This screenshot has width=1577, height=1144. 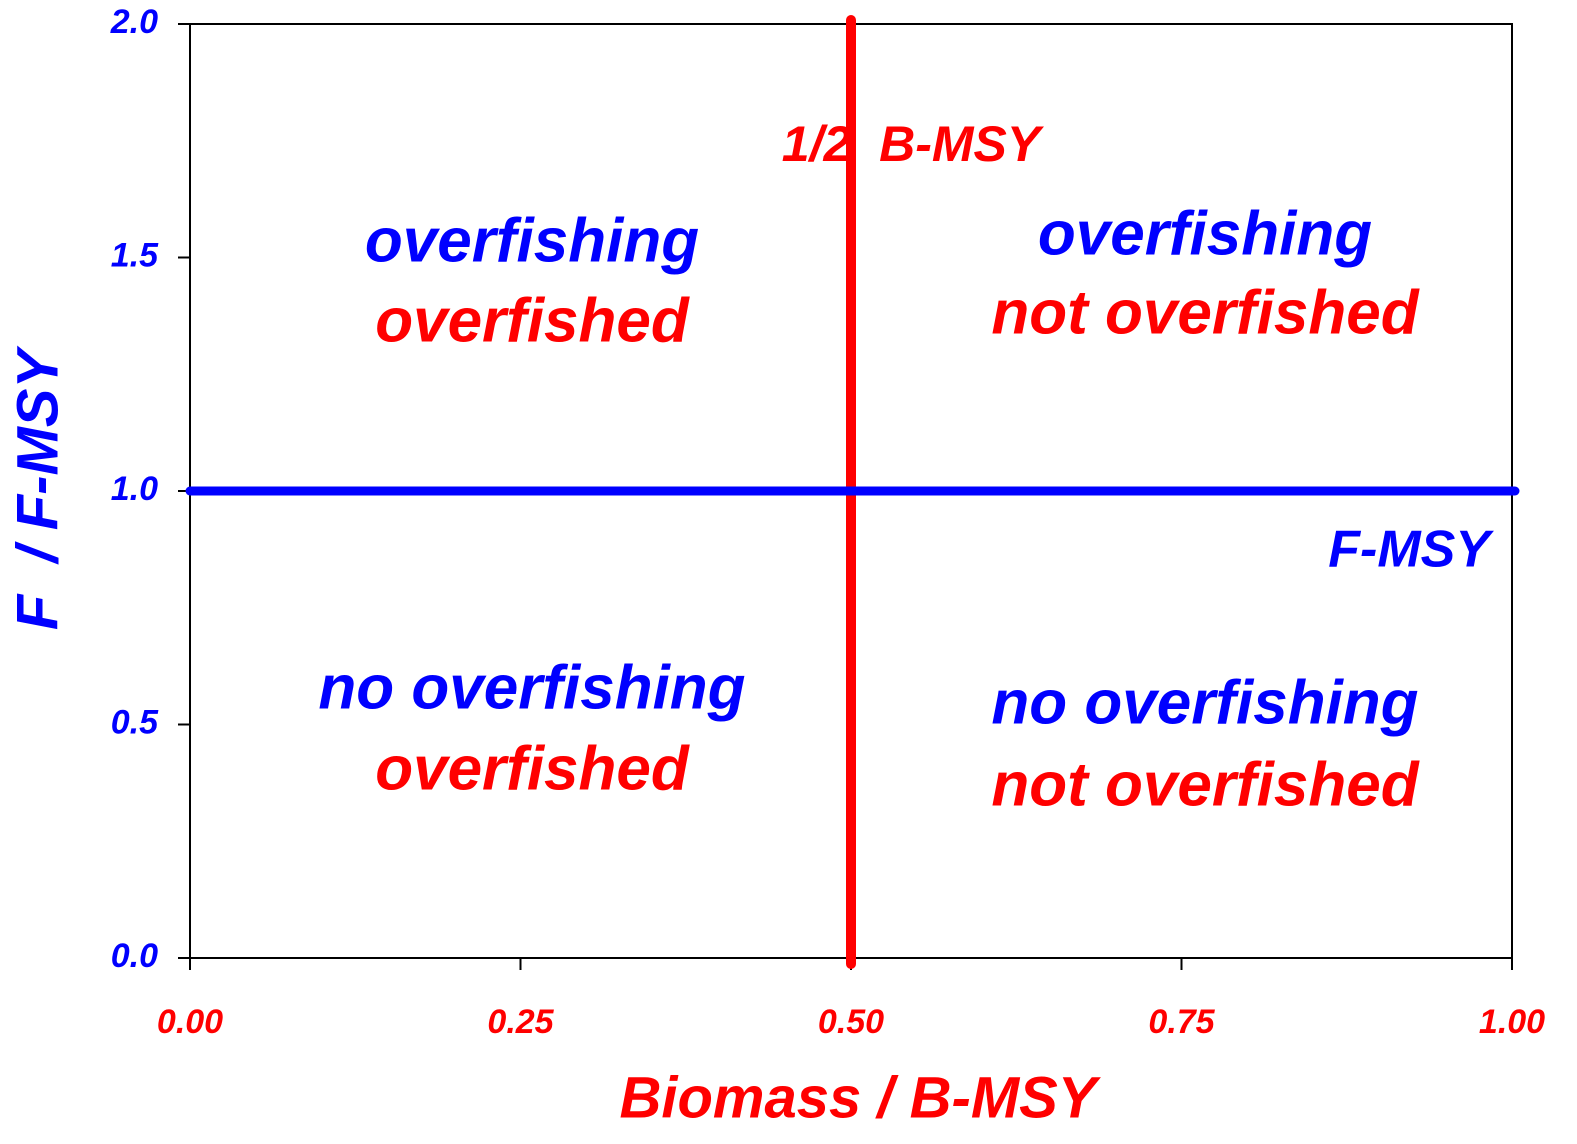 I want to click on y-tick-label: 0.5, so click(x=135, y=722).